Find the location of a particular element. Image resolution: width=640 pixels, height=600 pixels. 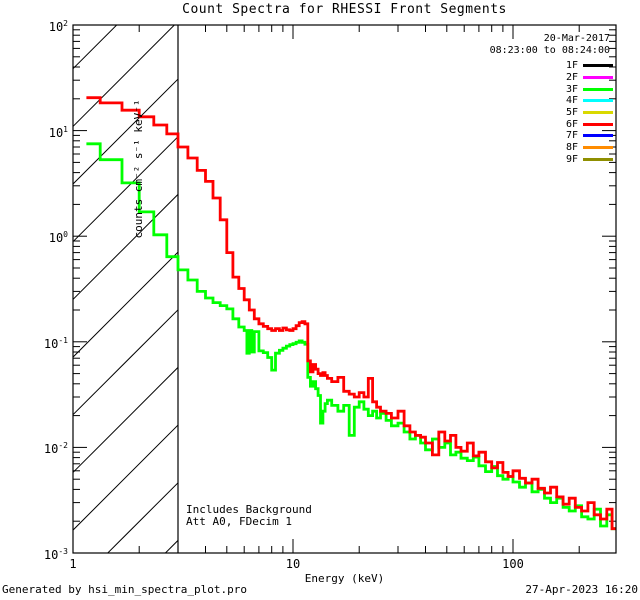

legend-item-label: 3F is located at coordinates (571, 89).